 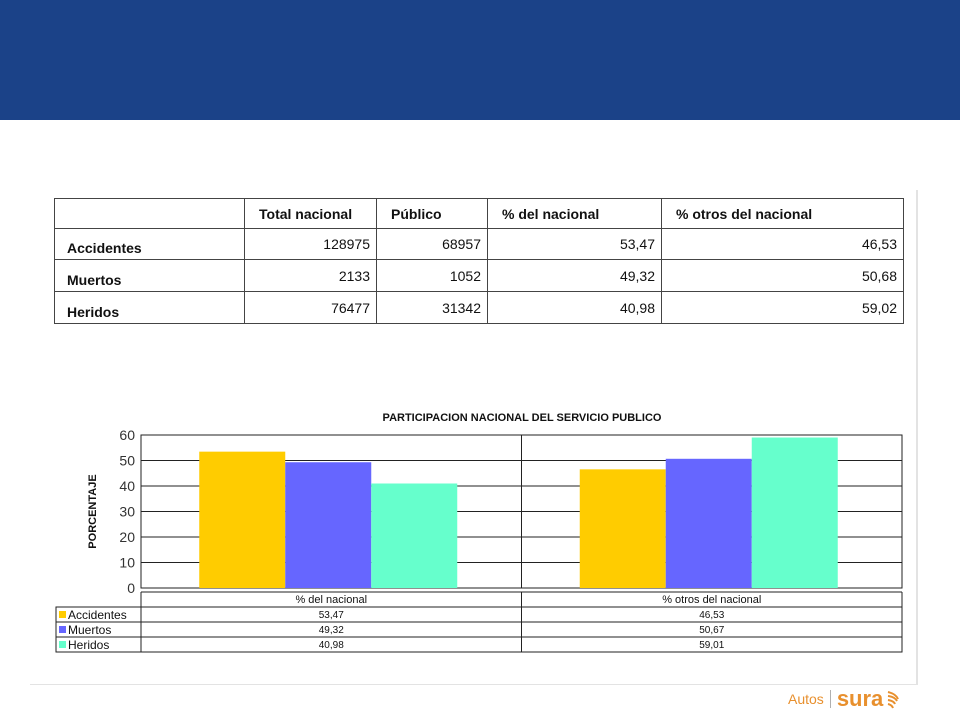 What do you see at coordinates (479, 629) in the screenshot?
I see `data-table-frame` at bounding box center [479, 629].